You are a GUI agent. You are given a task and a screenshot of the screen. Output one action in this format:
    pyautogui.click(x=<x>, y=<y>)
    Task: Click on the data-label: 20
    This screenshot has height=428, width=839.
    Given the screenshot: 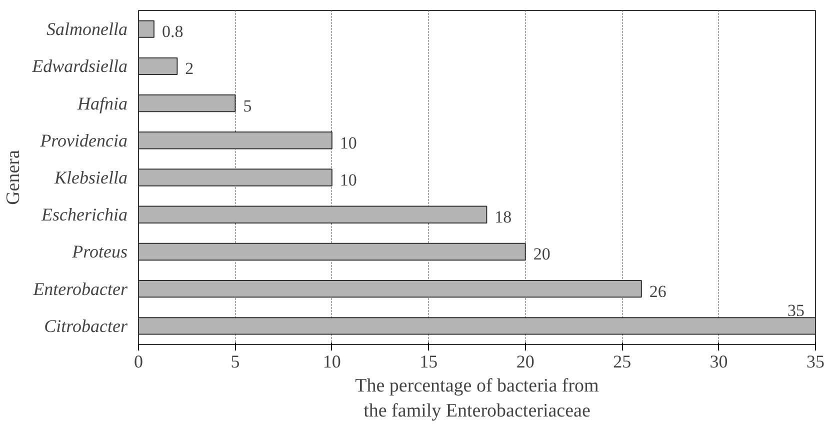 What is the action you would take?
    pyautogui.click(x=541, y=254)
    